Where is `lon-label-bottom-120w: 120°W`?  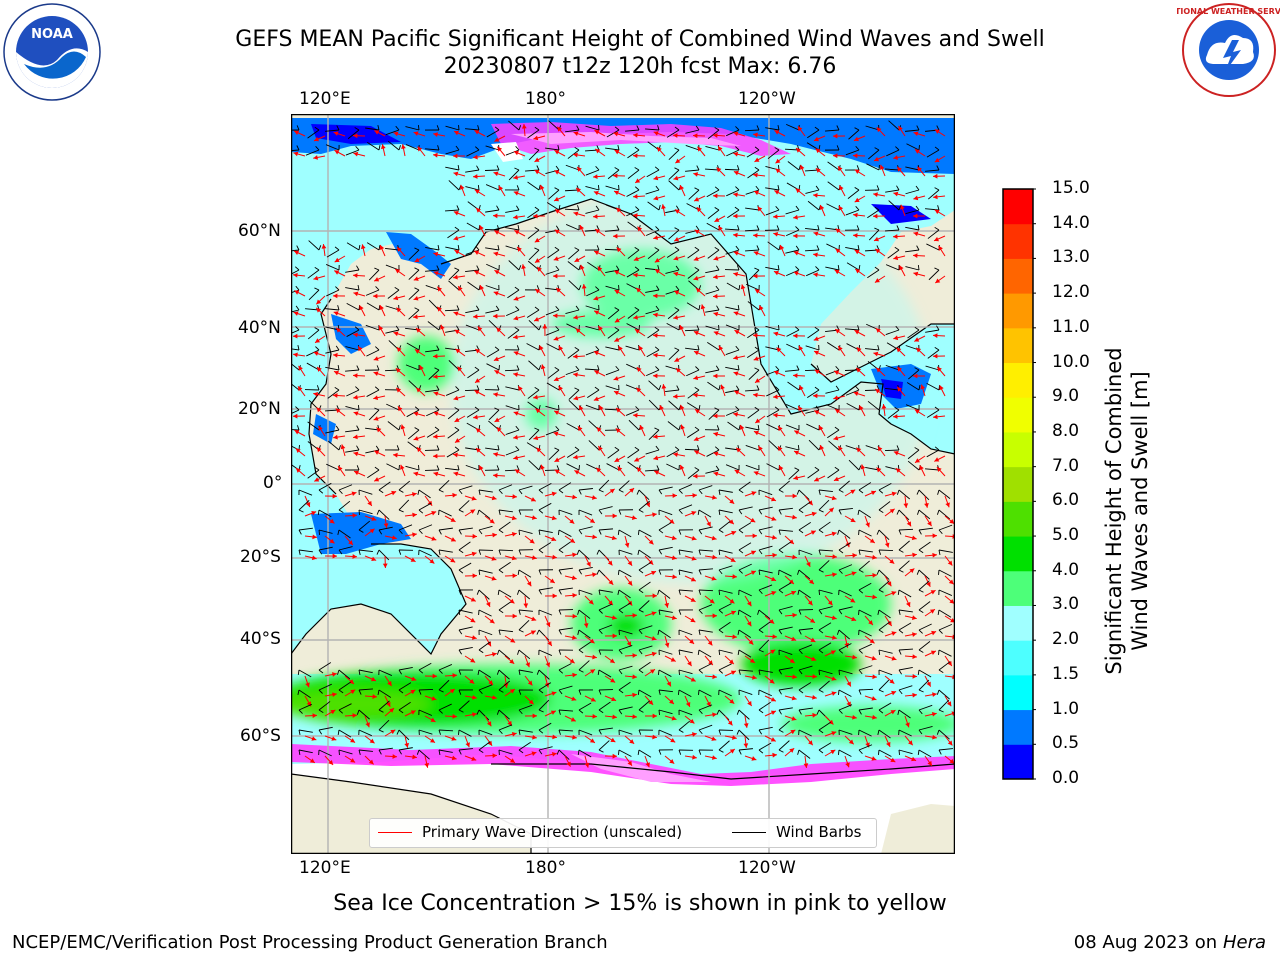 lon-label-bottom-120w: 120°W is located at coordinates (767, 868).